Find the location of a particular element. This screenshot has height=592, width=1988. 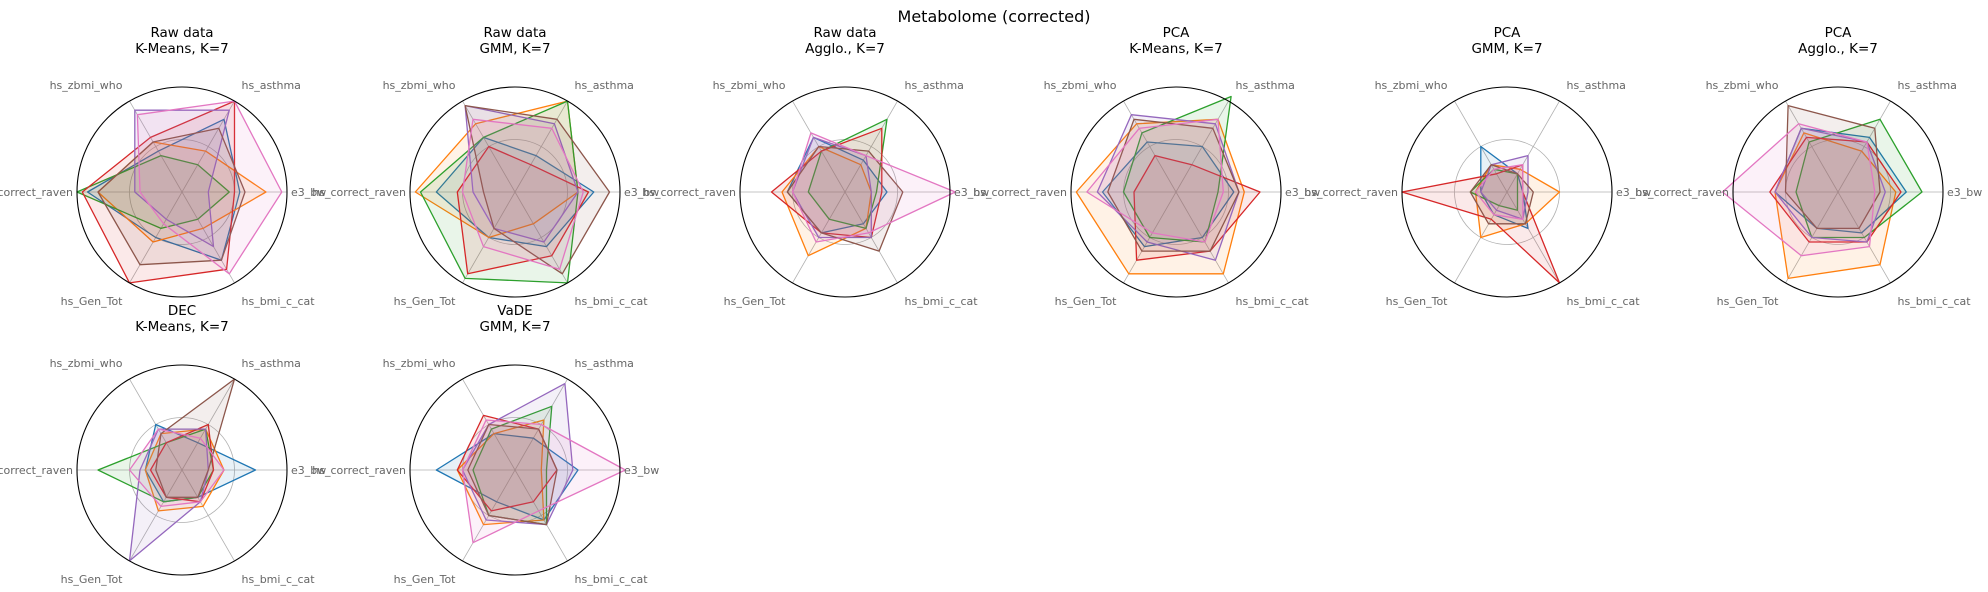

figure-title: Metabolome (corrected) is located at coordinates (994, 16).